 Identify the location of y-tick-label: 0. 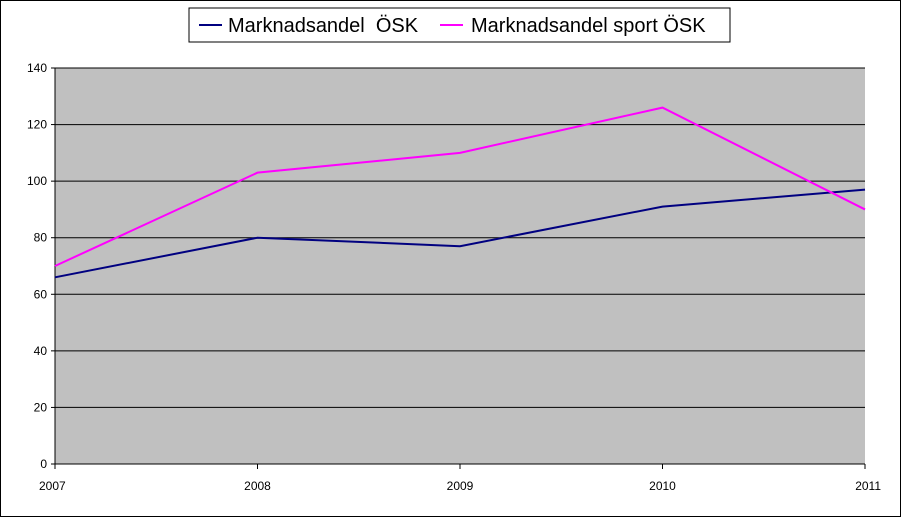
(43, 464).